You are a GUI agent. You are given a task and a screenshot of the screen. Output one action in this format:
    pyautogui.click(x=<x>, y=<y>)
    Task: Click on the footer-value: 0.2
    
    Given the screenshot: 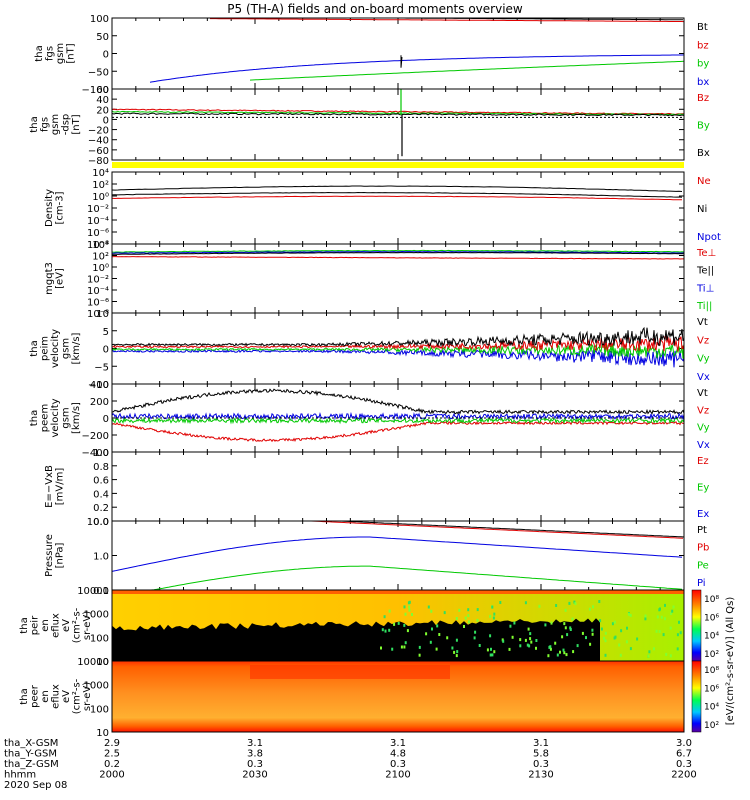 What is the action you would take?
    pyautogui.click(x=112, y=764)
    